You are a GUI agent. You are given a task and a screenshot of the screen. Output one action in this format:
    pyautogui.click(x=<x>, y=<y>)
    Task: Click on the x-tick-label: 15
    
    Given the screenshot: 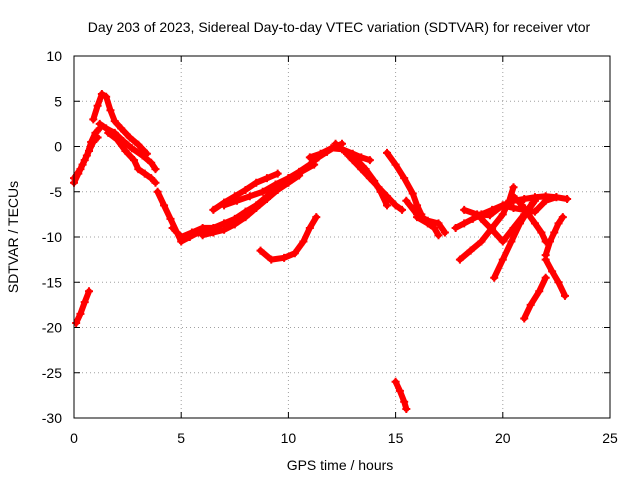 What is the action you would take?
    pyautogui.click(x=396, y=438)
    